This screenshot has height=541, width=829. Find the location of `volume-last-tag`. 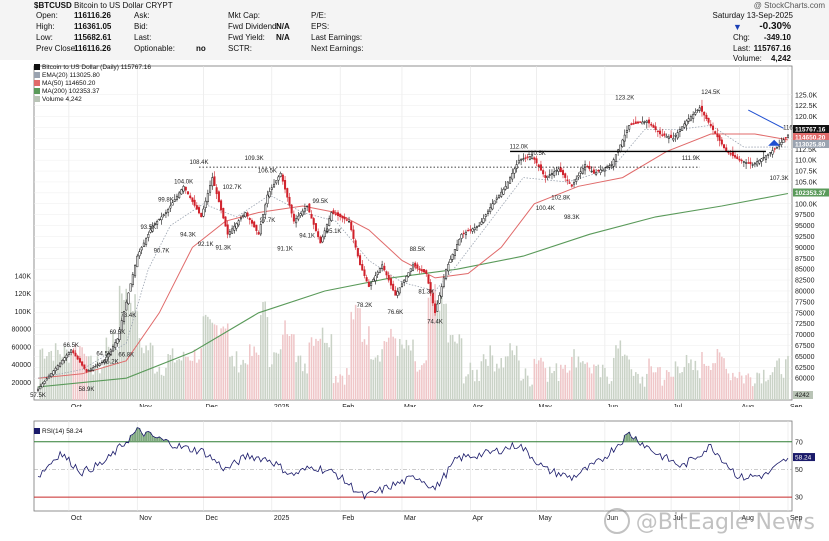

volume-last-tag is located at coordinates (803, 395).